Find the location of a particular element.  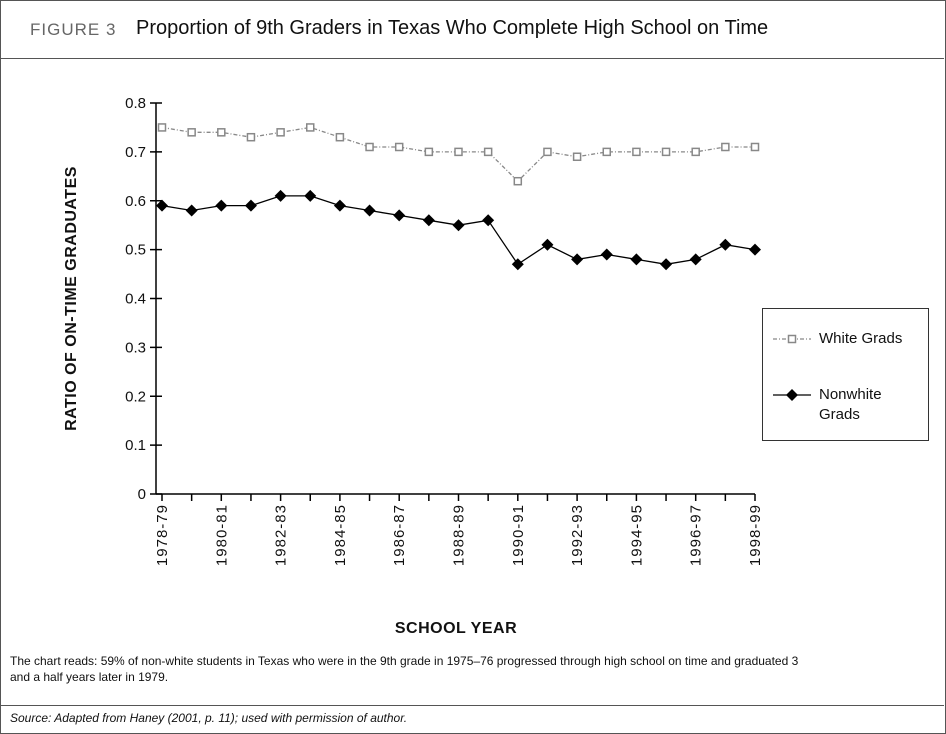

legend-swatches is located at coordinates (792, 367).